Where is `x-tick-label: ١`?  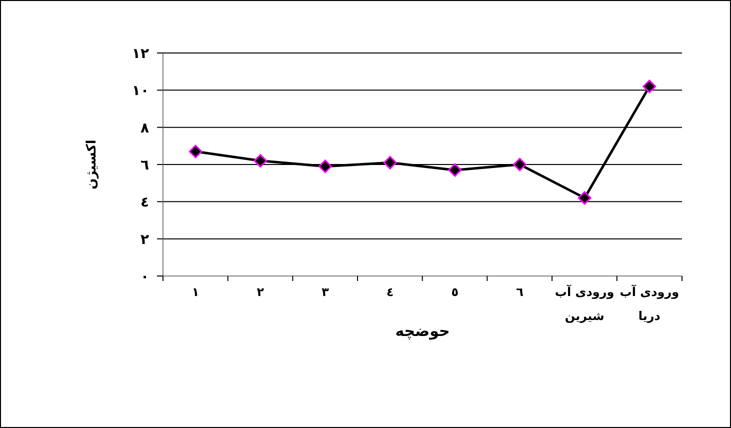 x-tick-label: ١ is located at coordinates (196, 292).